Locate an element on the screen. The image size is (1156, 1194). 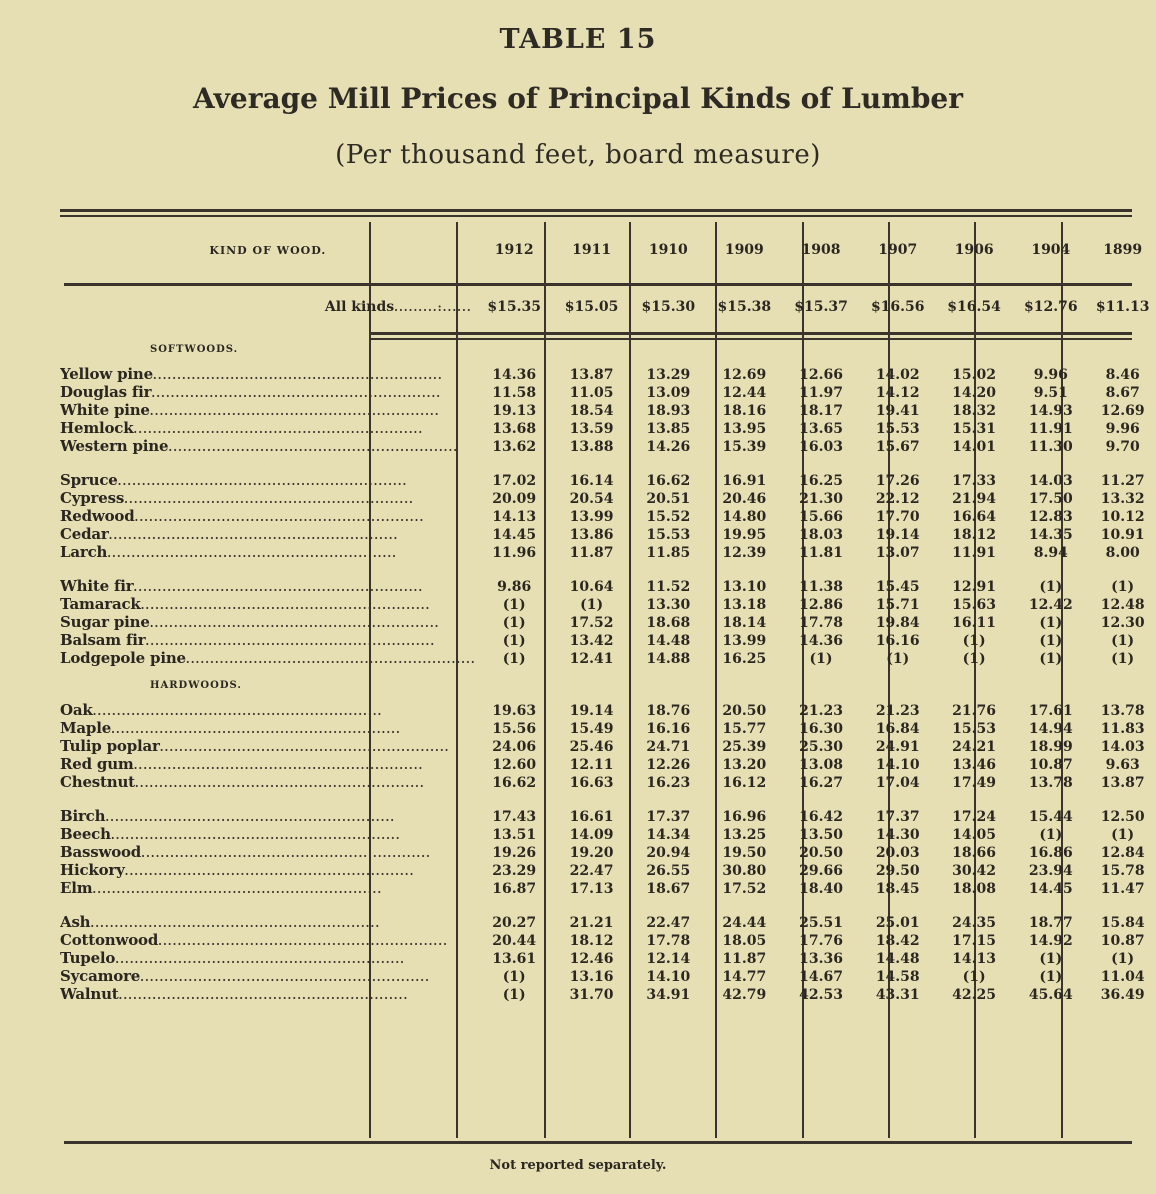
price-cell: 13.29 is located at coordinates (668, 375).